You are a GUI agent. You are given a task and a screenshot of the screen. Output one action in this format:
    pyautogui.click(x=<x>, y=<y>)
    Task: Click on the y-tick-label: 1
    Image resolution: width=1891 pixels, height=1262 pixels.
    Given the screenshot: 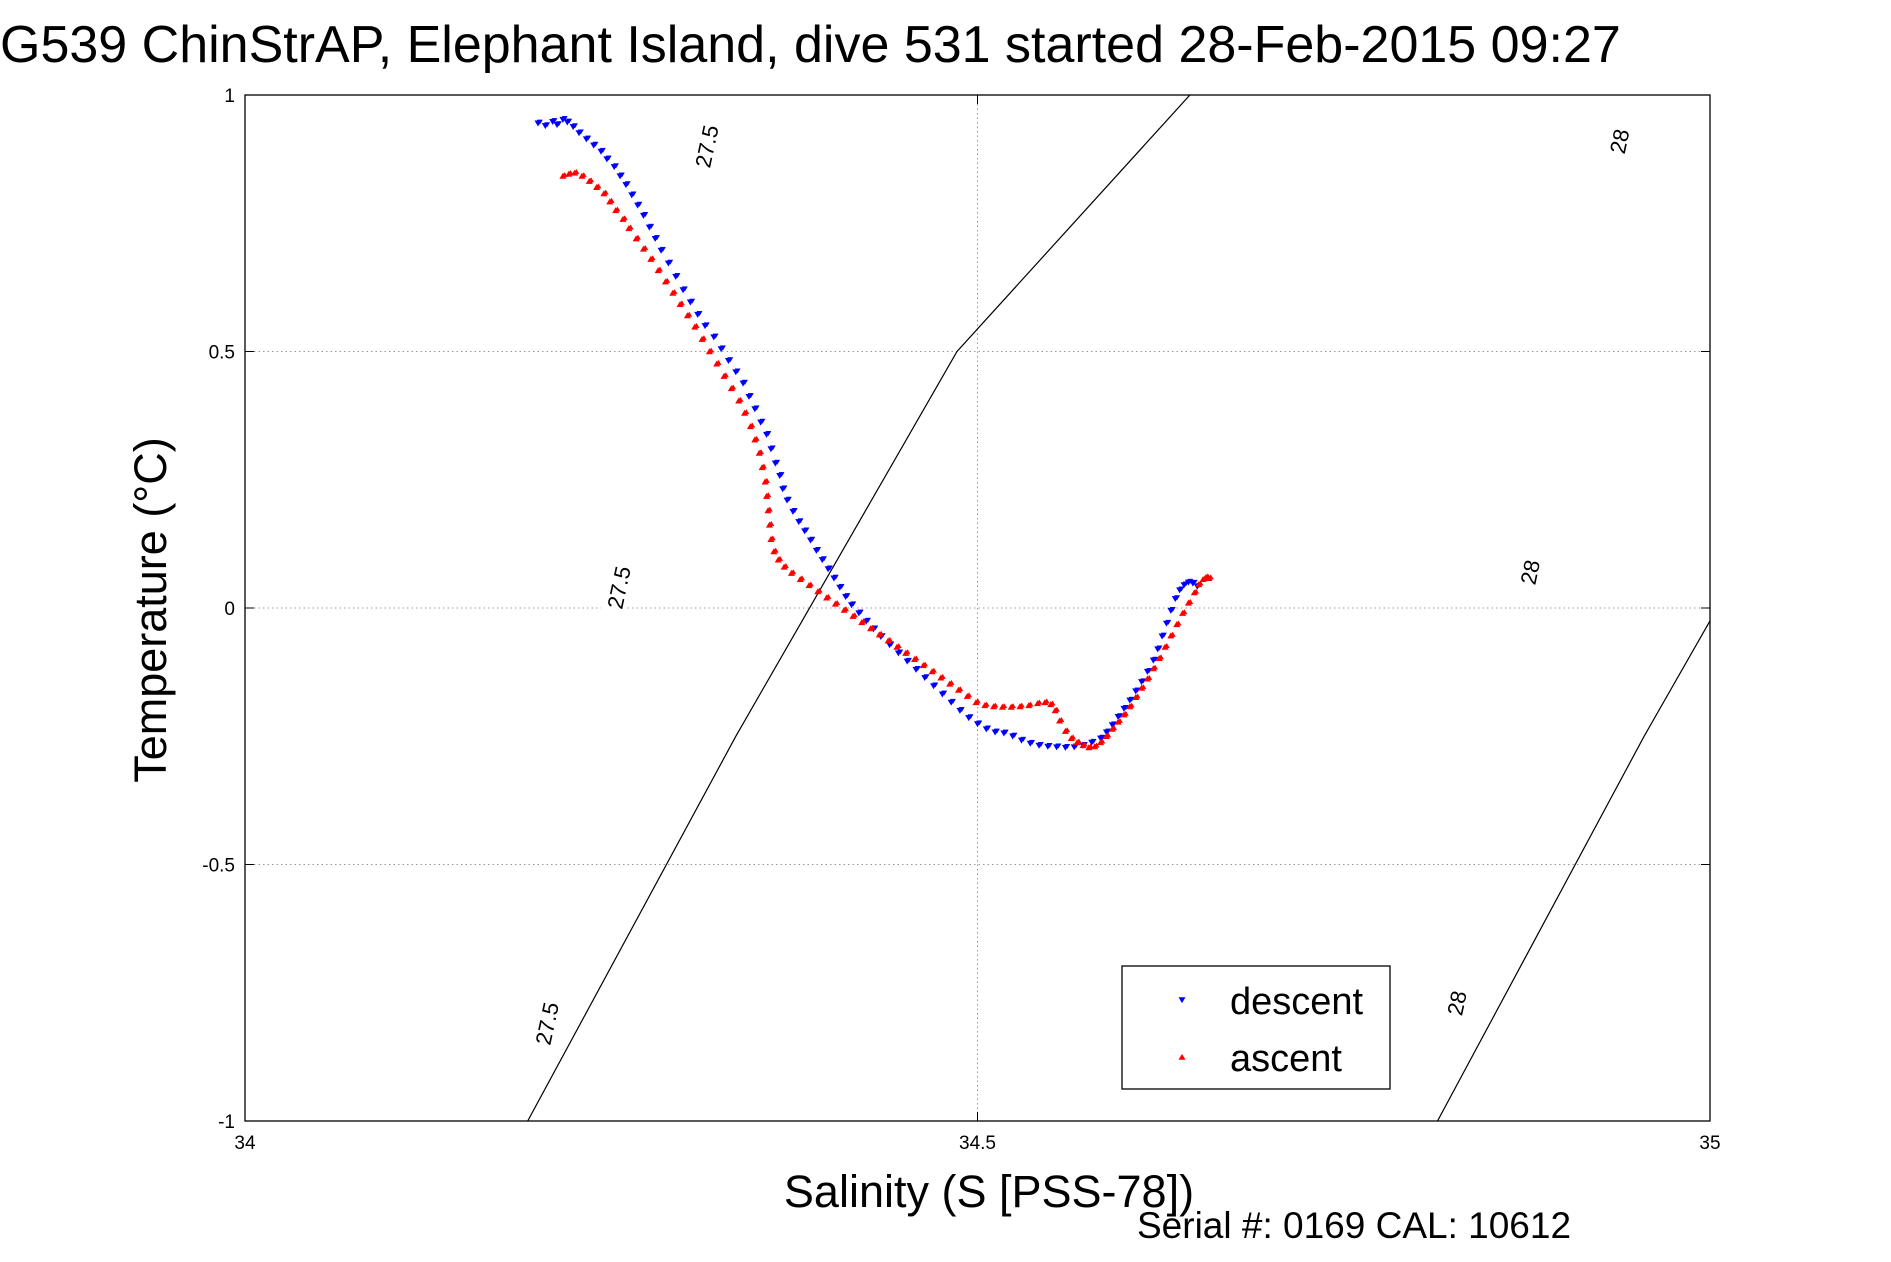 What is the action you would take?
    pyautogui.click(x=229, y=96)
    